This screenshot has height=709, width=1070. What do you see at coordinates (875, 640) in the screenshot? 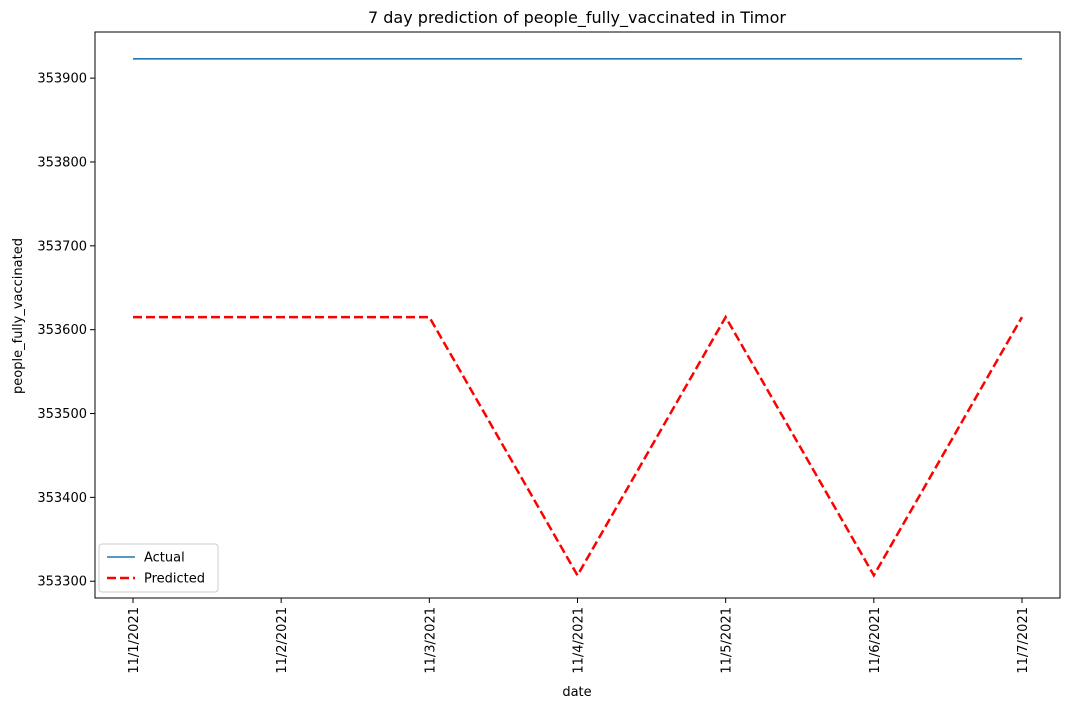
I see `x-tick-label: 11/6/2021` at bounding box center [875, 640].